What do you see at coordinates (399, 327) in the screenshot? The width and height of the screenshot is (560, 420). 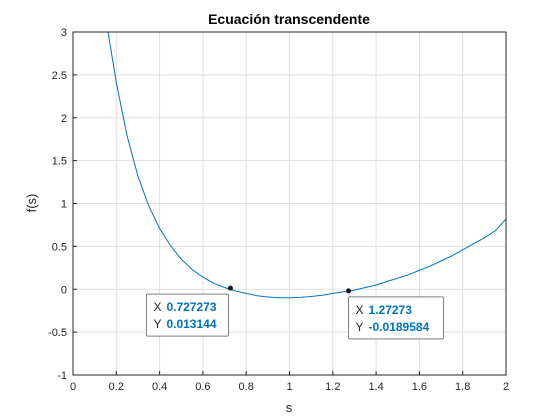 I see `data-tip-y-value: -0.0189584` at bounding box center [399, 327].